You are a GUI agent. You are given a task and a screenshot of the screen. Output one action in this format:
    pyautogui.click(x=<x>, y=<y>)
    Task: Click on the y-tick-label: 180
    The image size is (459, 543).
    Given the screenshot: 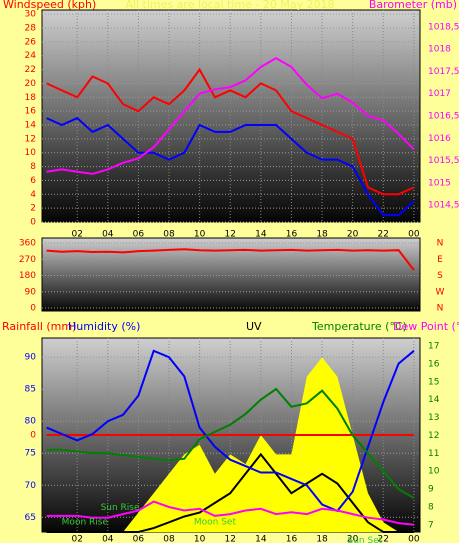 What is the action you would take?
    pyautogui.click(x=27, y=276)
    